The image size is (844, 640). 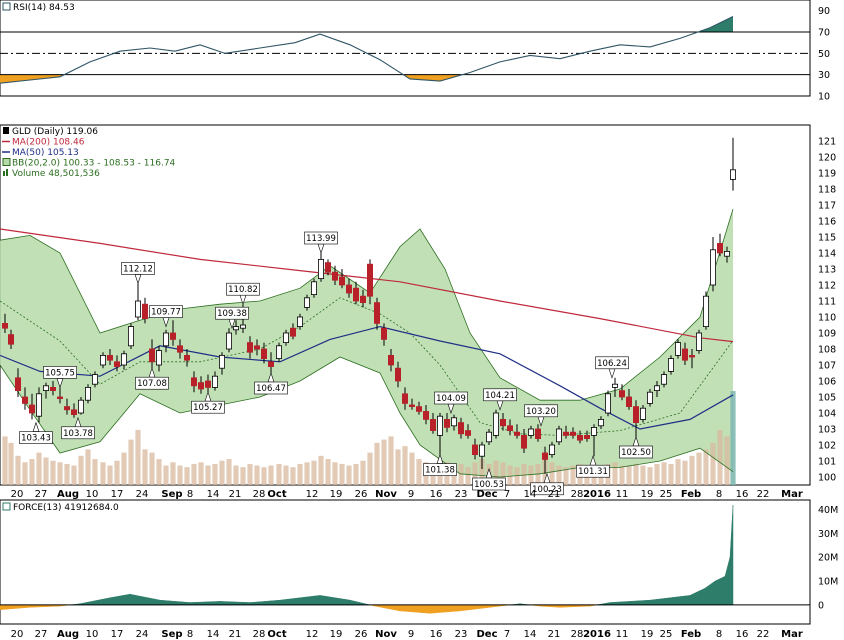 I want to click on force-tick-label: 40M, so click(x=828, y=510).